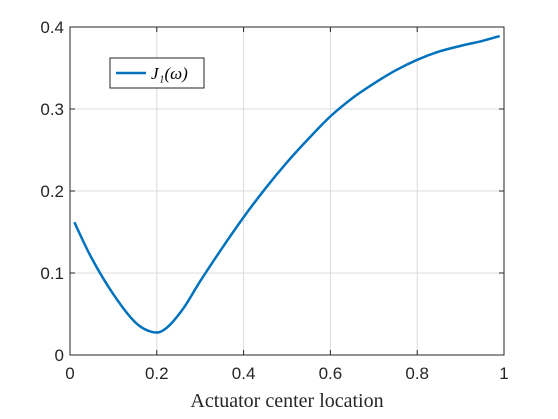 The width and height of the screenshot is (558, 419). I want to click on x-tick-label: 0, so click(69, 373).